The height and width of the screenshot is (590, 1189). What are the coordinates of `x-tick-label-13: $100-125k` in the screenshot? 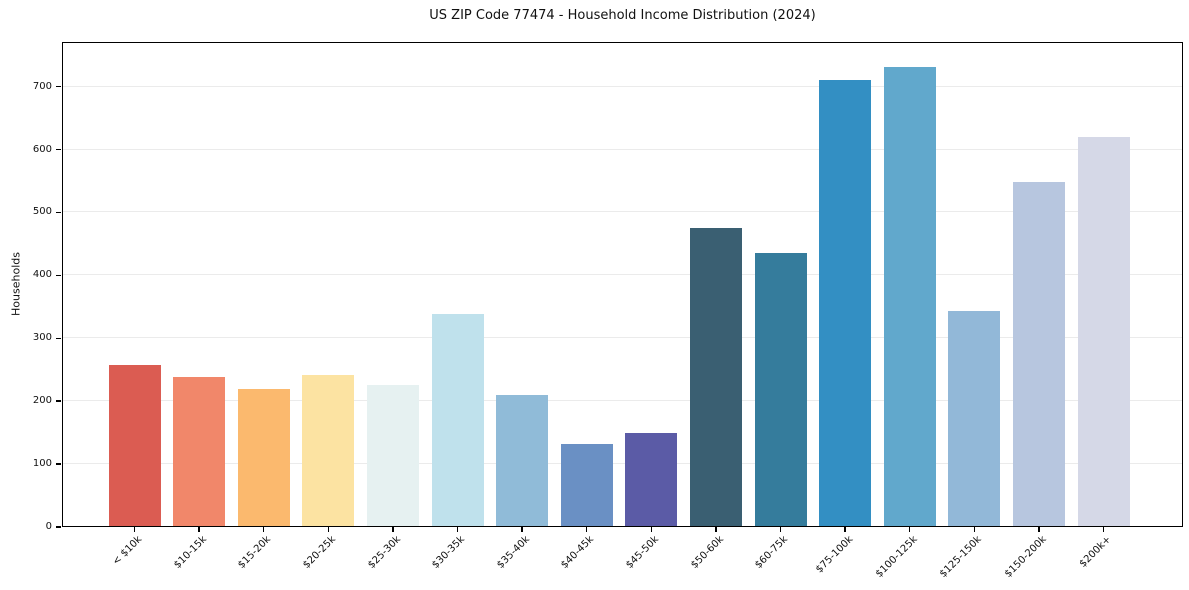 It's located at (896, 557).